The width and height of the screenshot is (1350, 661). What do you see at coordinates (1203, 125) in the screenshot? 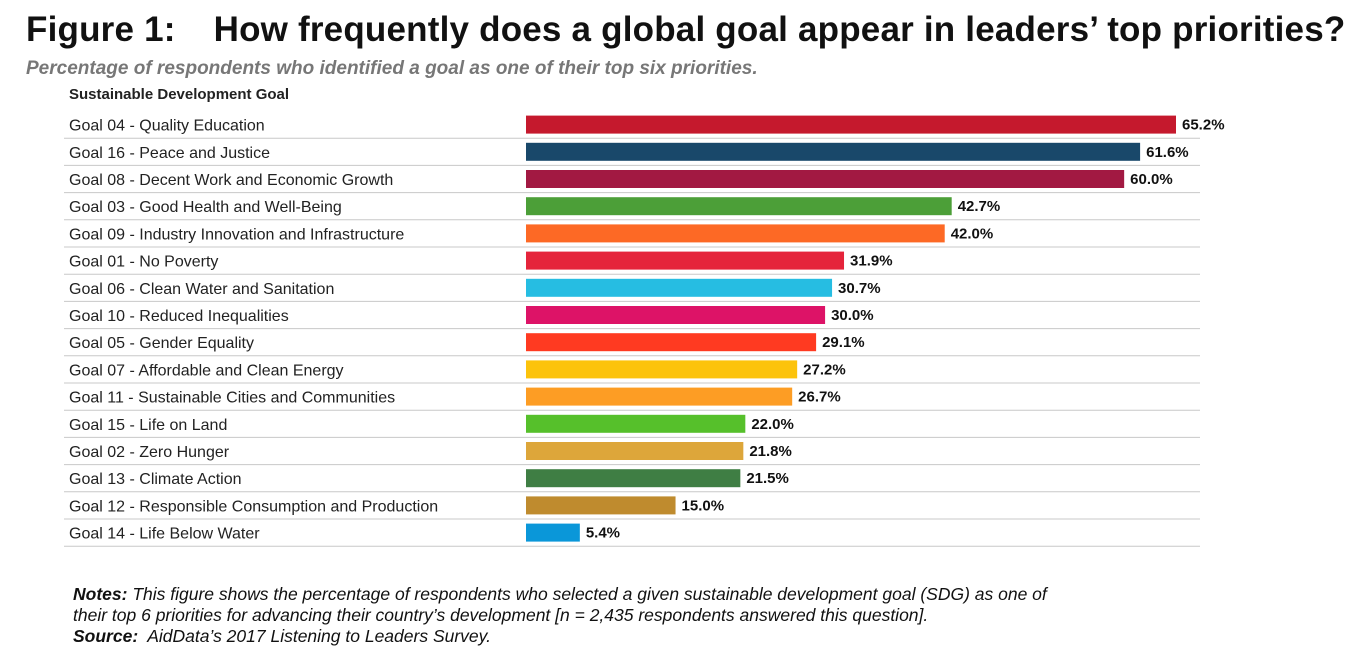
I see `value-label: 65.2%` at bounding box center [1203, 125].